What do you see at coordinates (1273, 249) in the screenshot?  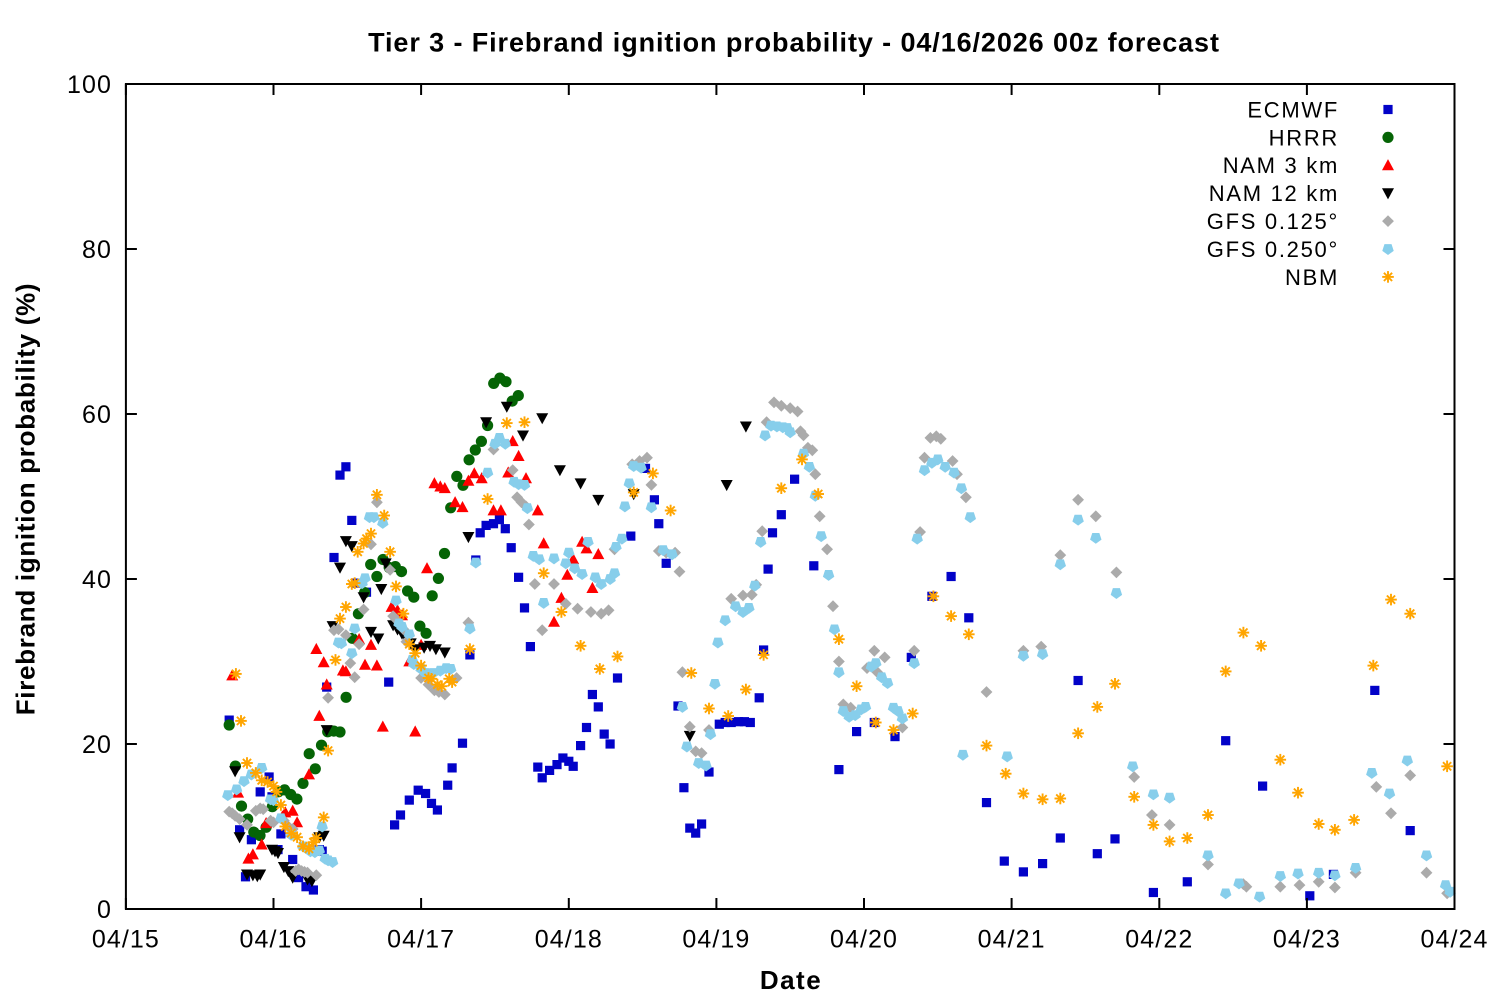 I see `svg-text: GFS 0.250°` at bounding box center [1273, 249].